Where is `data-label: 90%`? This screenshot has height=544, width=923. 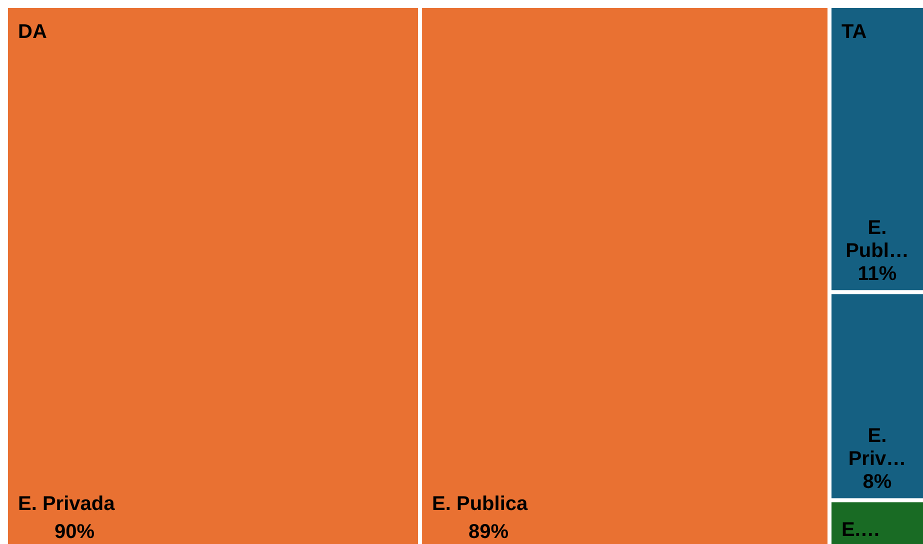 data-label: 90% is located at coordinates (74, 532).